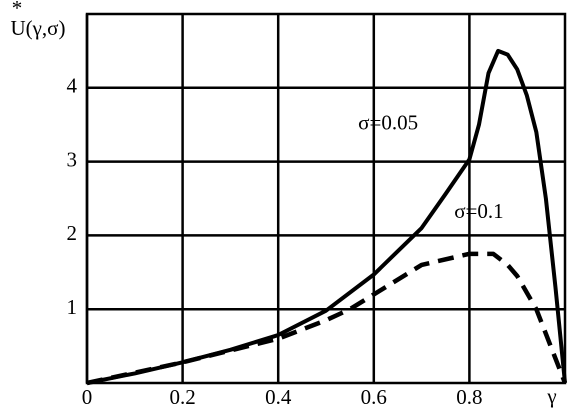 Image resolution: width=572 pixels, height=414 pixels. Describe the element at coordinates (278, 397) in the screenshot. I see `x-tick-label: 0.4` at that location.